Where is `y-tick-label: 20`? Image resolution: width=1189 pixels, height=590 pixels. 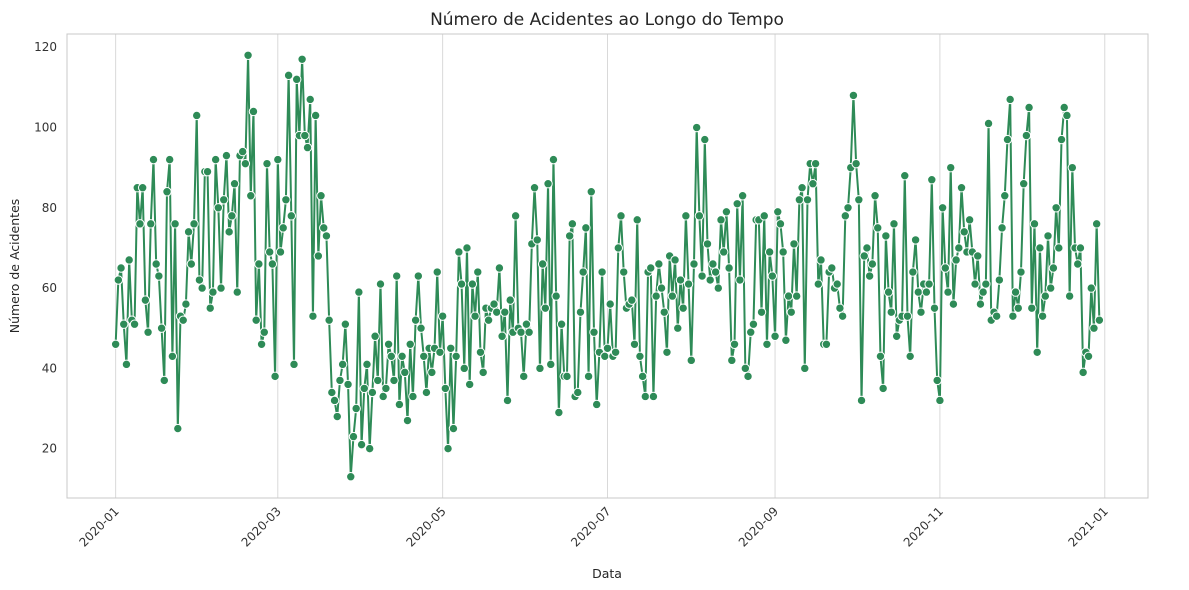 y-tick-label: 20 is located at coordinates (49, 449).